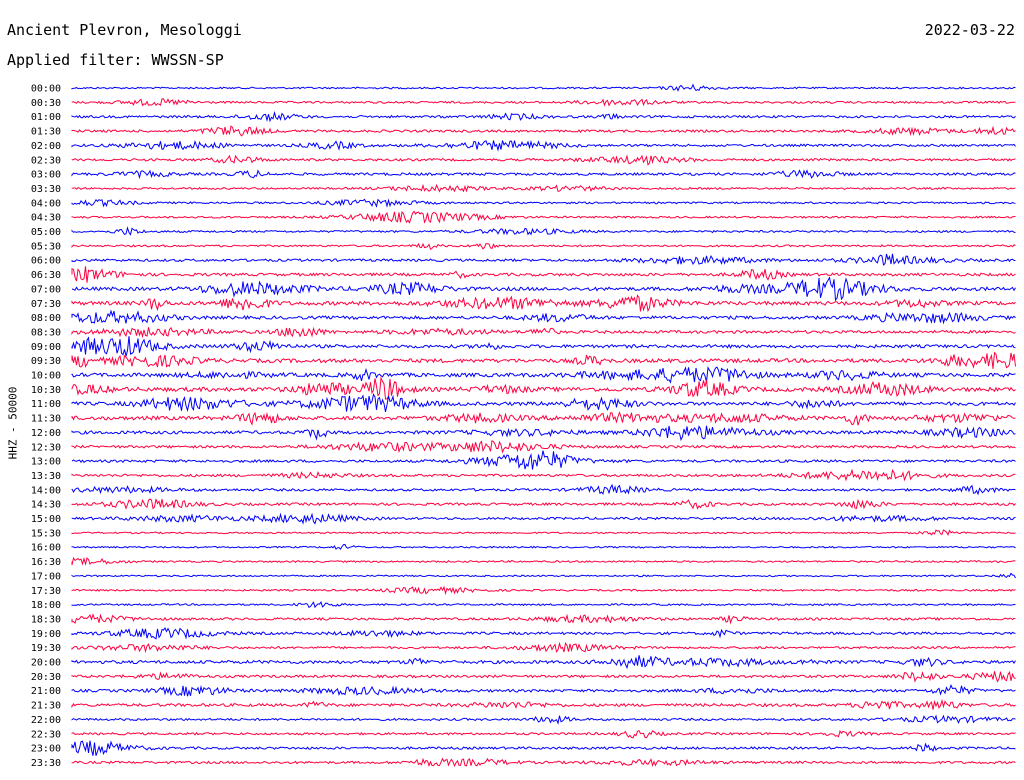 The image size is (1024, 780). What do you see at coordinates (46, 146) in the screenshot?
I see `row-time-label: 02:00` at bounding box center [46, 146].